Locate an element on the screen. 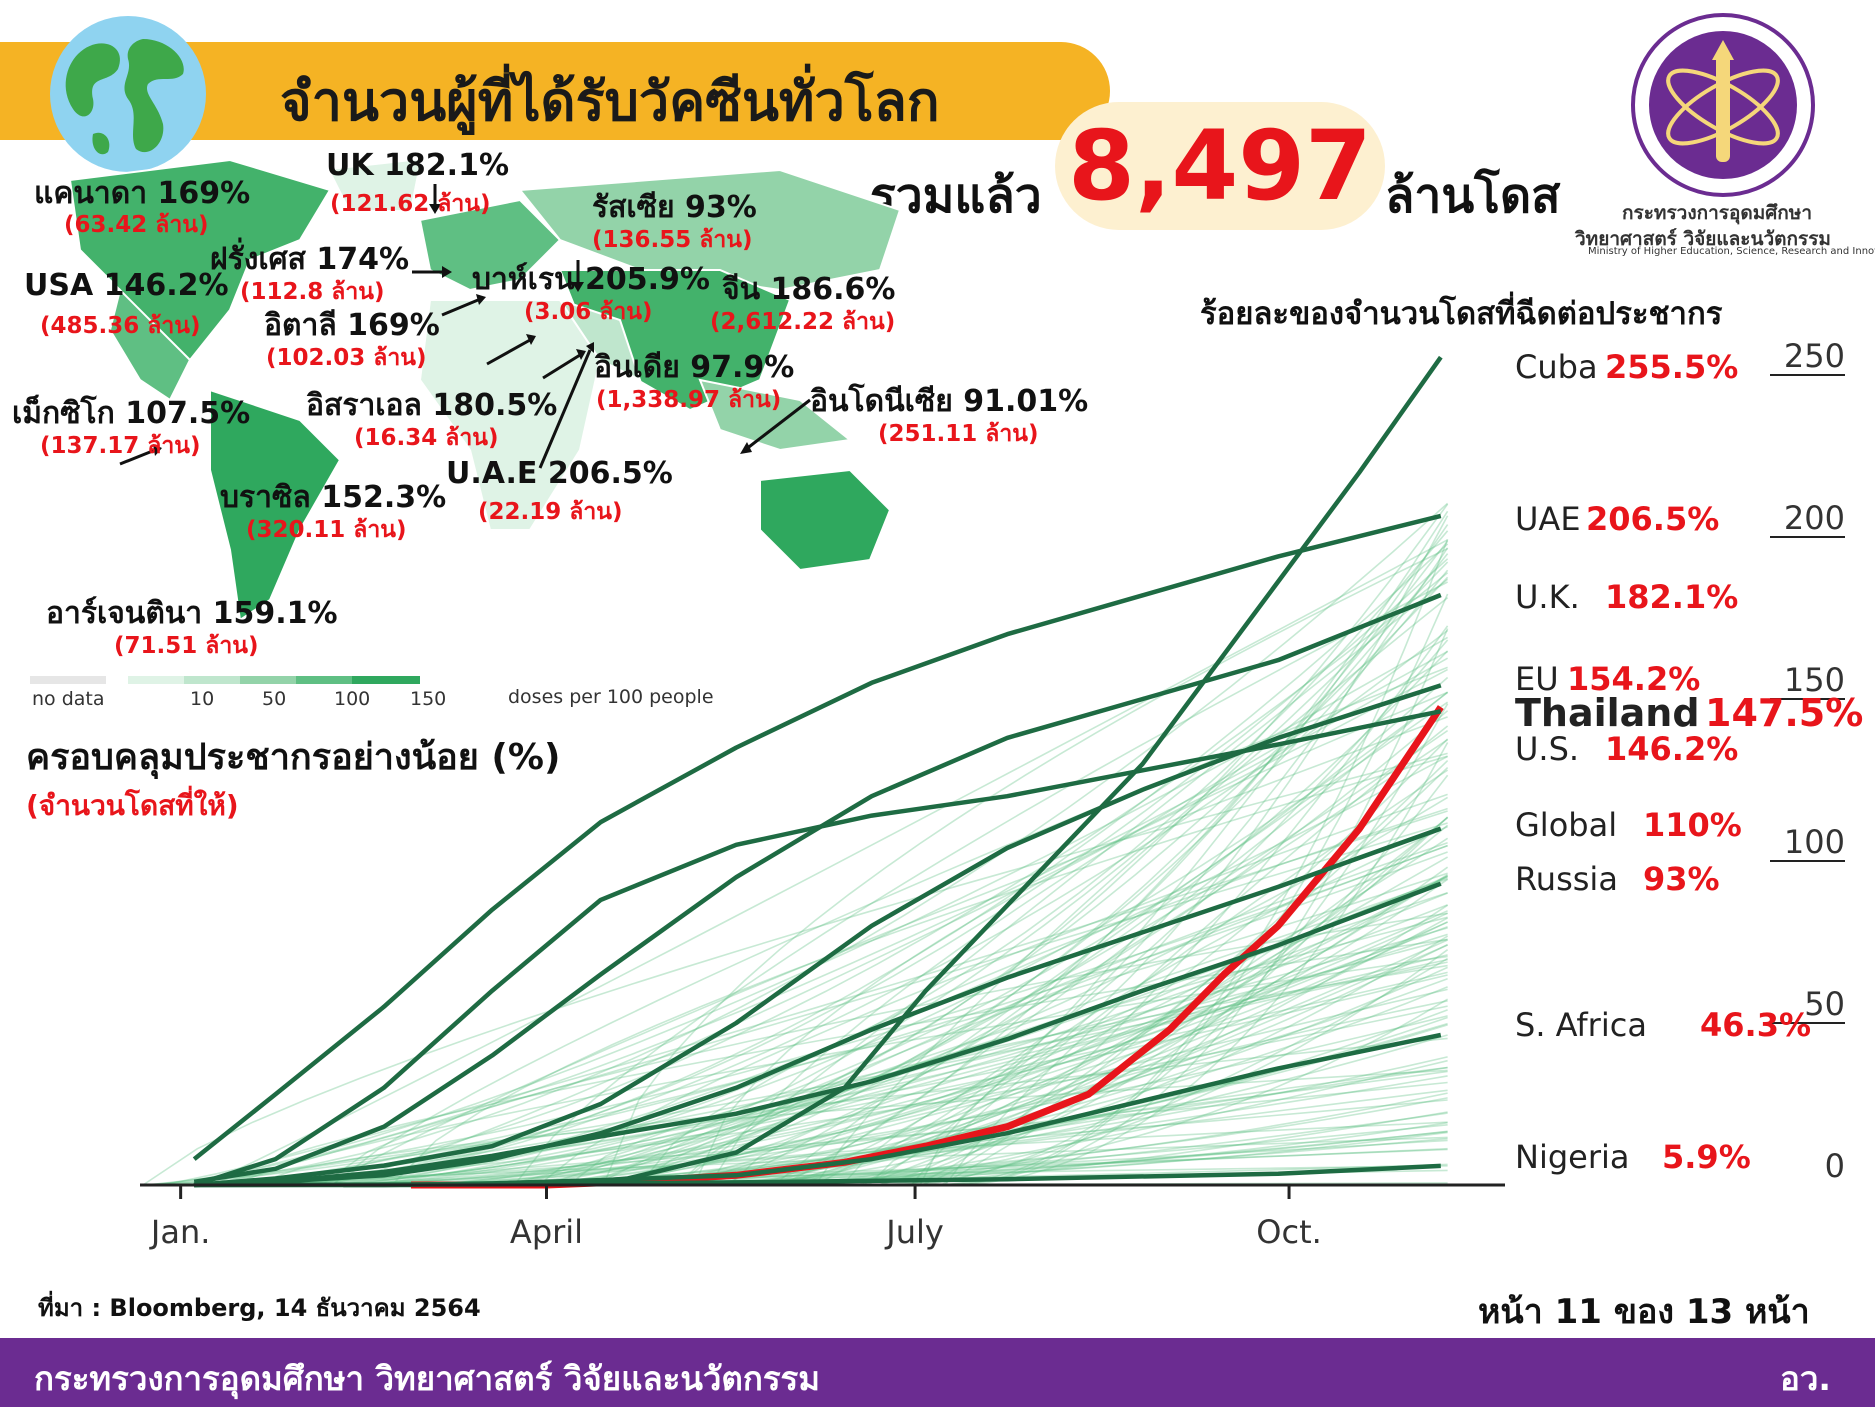  series-value-label: 93% is located at coordinates (1681, 879).